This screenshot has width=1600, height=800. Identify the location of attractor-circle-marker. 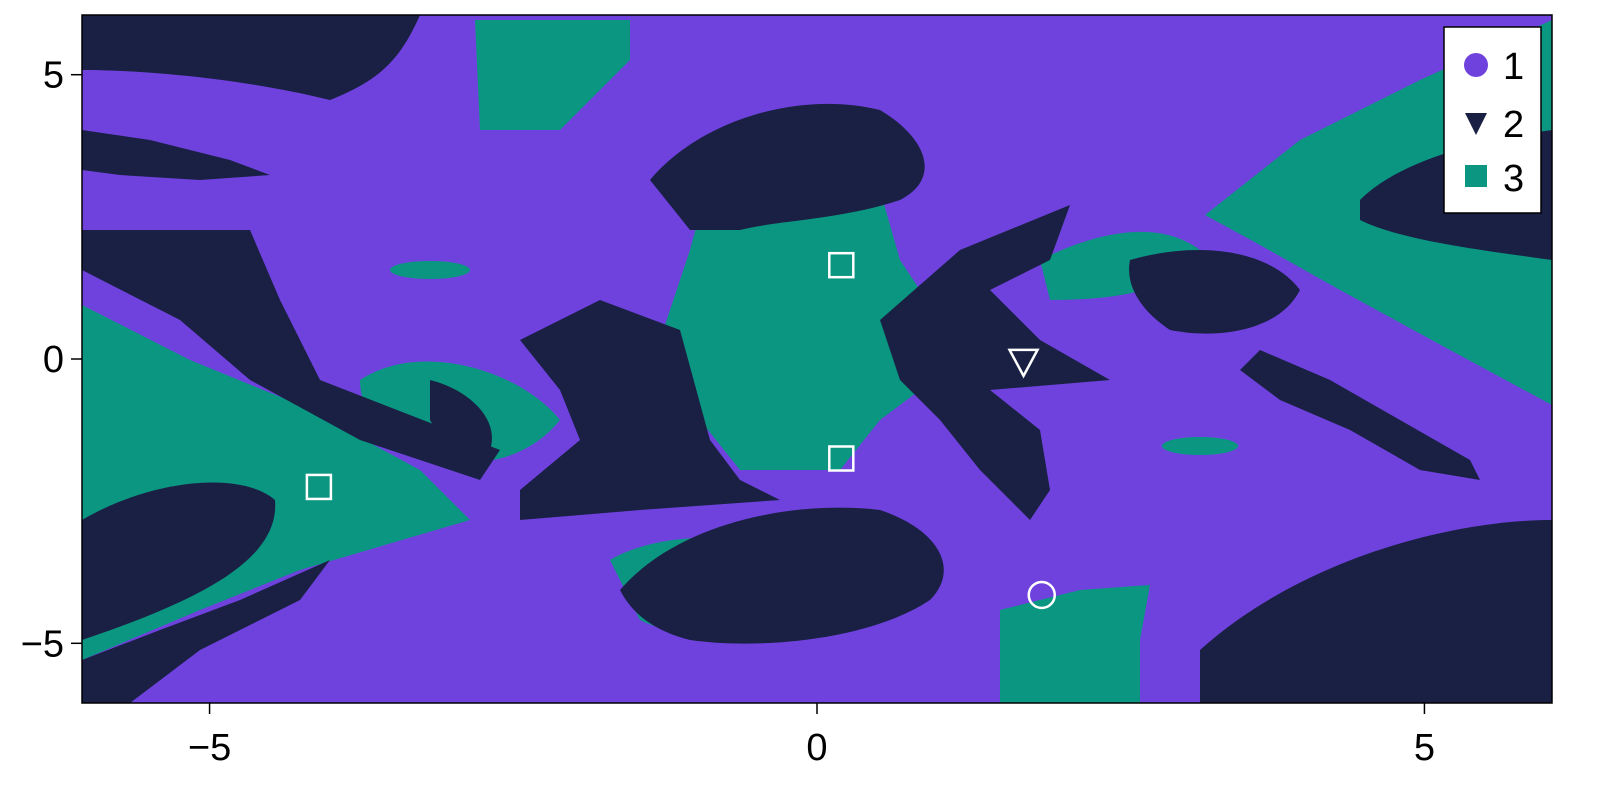
(1042, 595).